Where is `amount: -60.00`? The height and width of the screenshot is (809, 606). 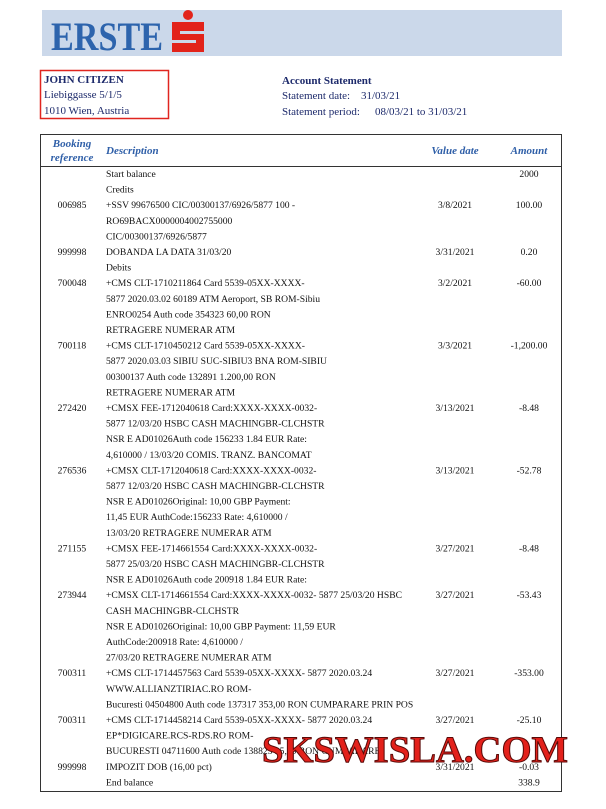
amount: -60.00 is located at coordinates (529, 283).